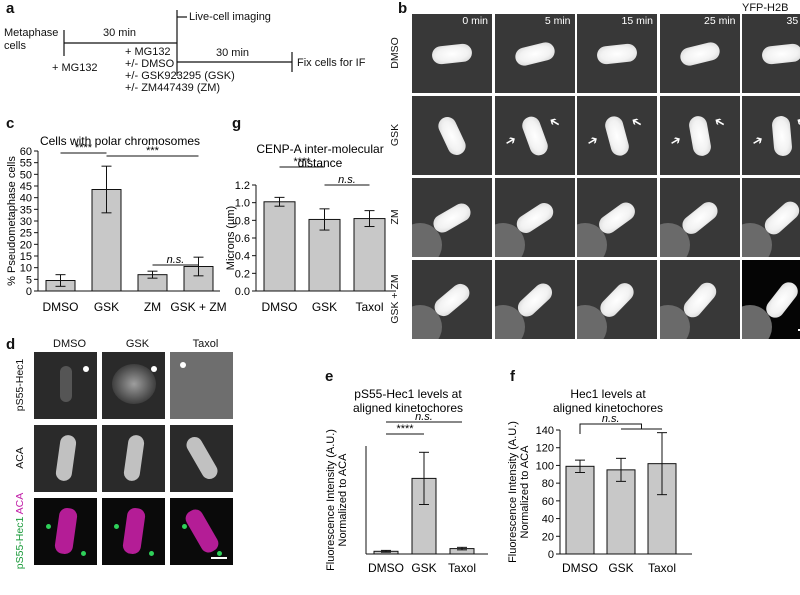 Image resolution: width=800 pixels, height=595 pixels. Describe the element at coordinates (551, 555) in the screenshot. I see `y-tick-label: 0` at that location.